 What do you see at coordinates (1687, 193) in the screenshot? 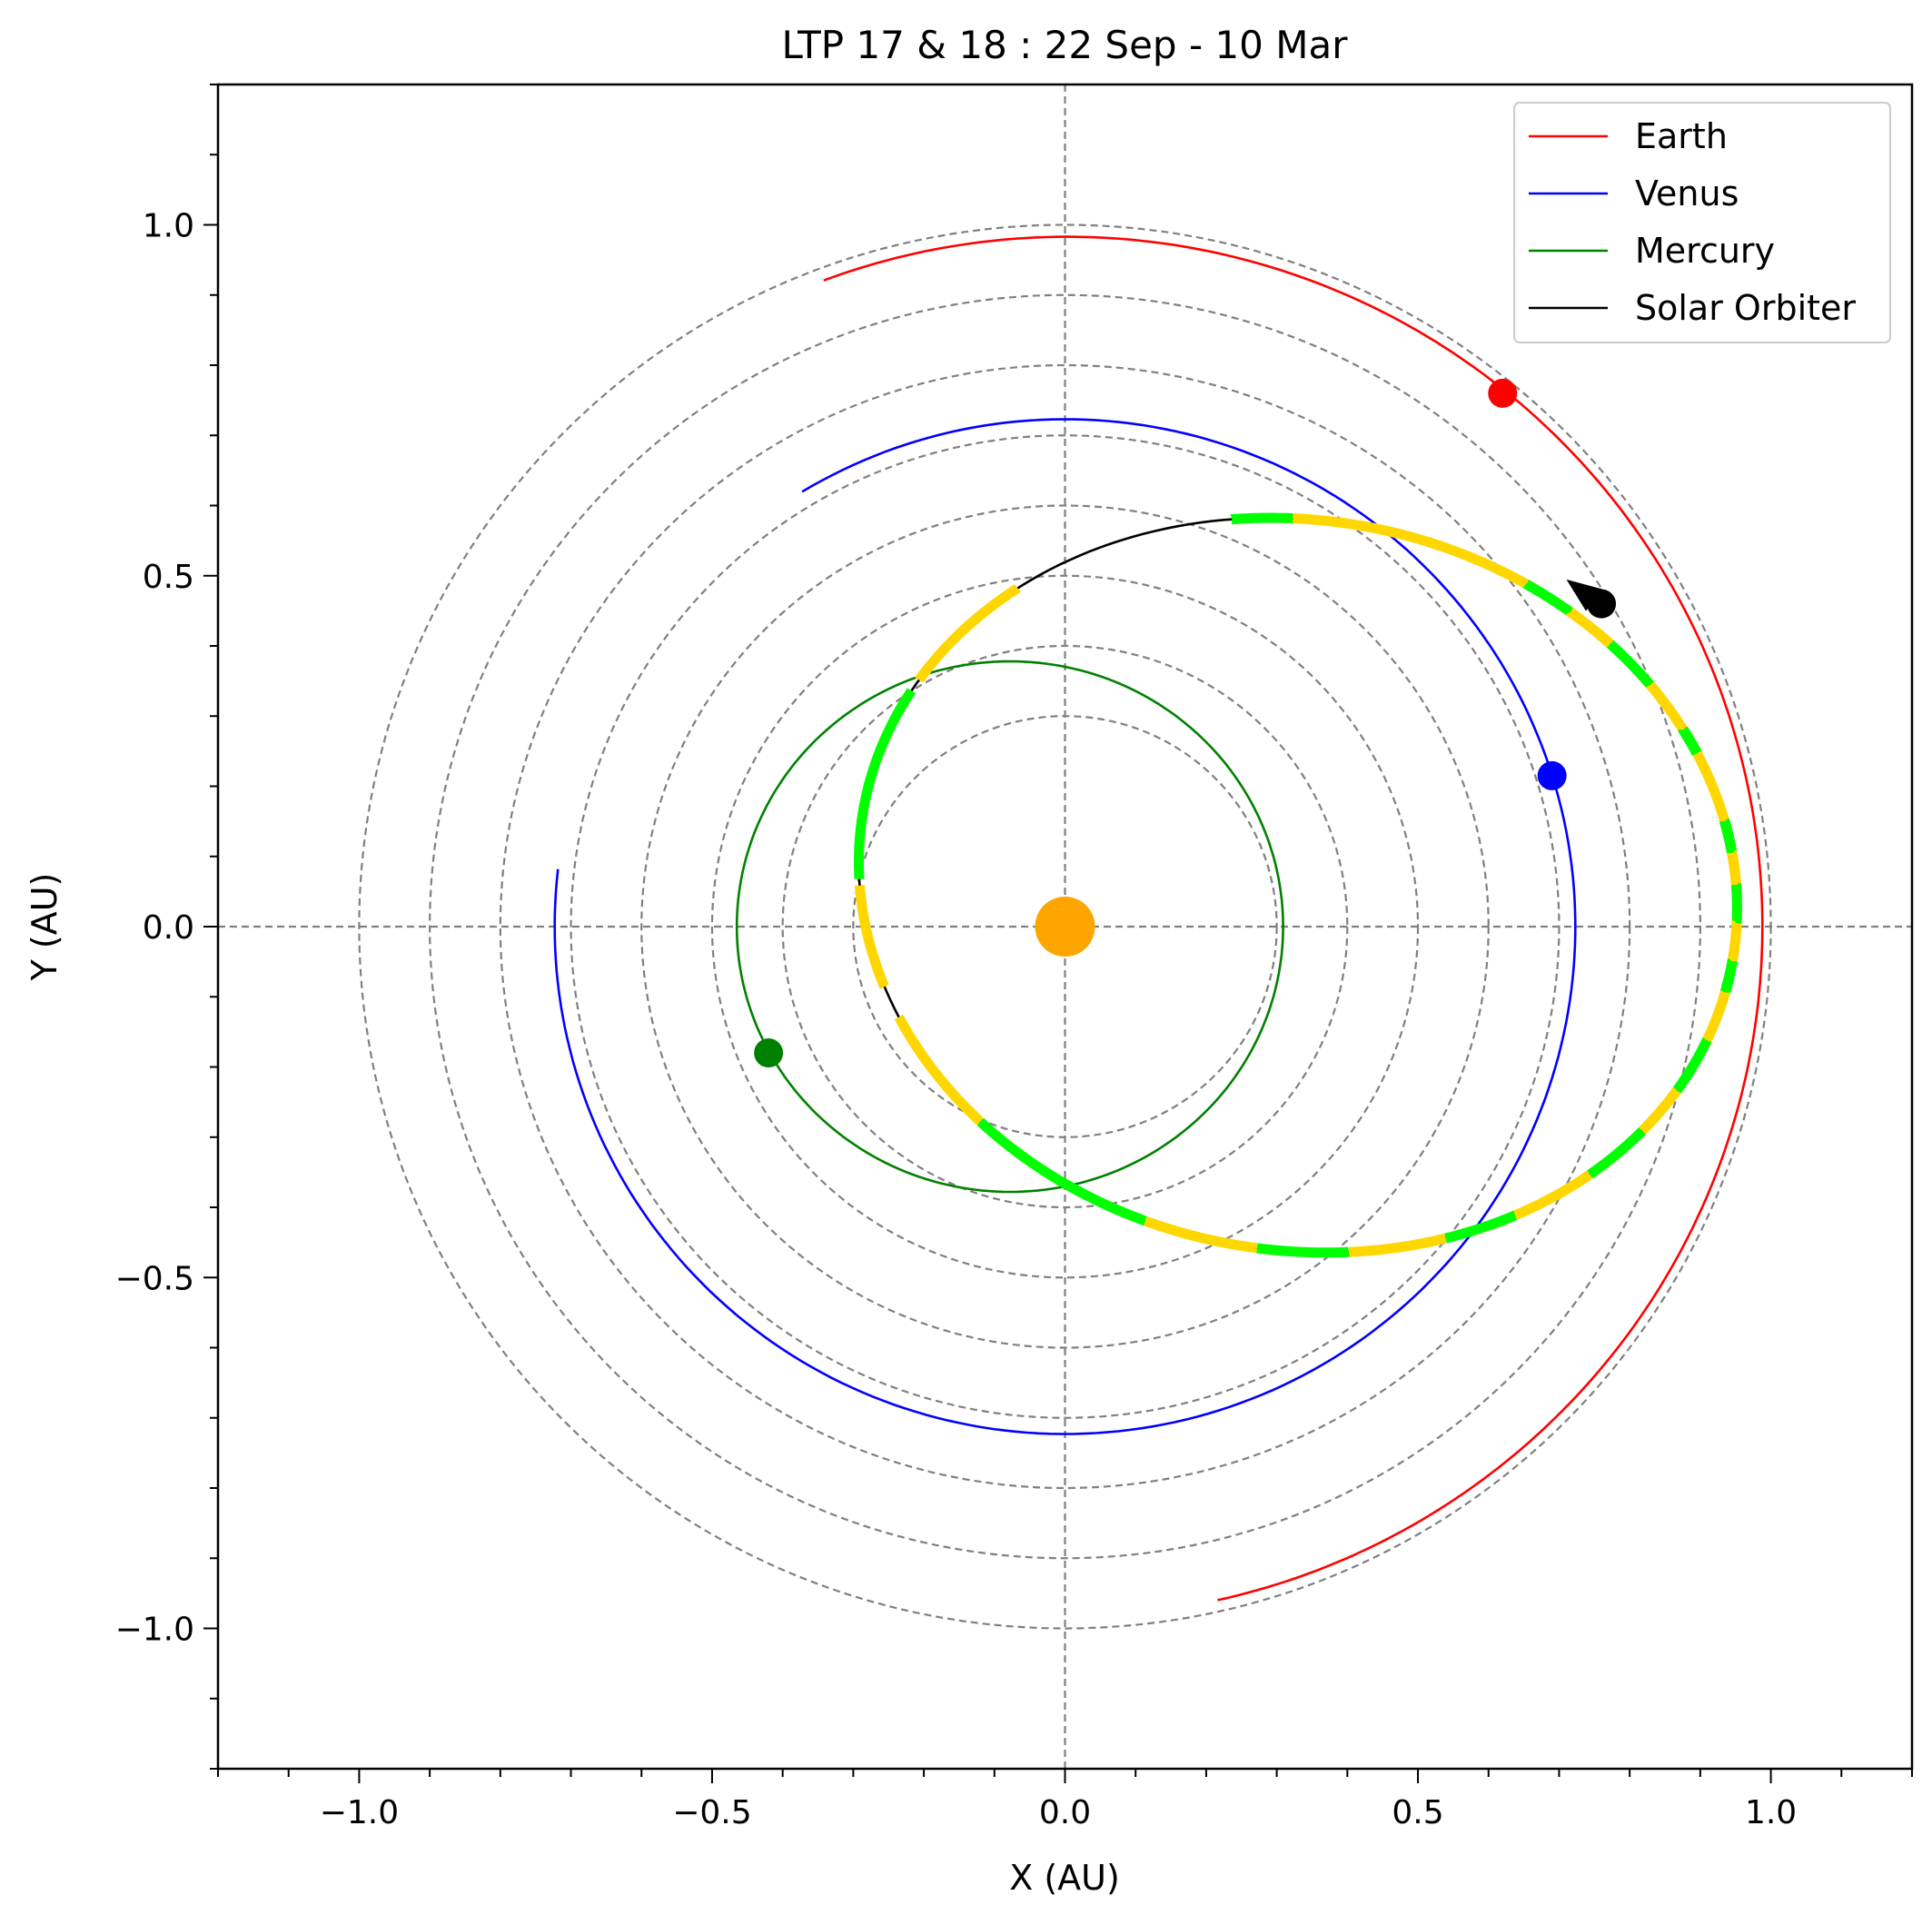
I see `legend-label-venus: Venus` at bounding box center [1687, 193].